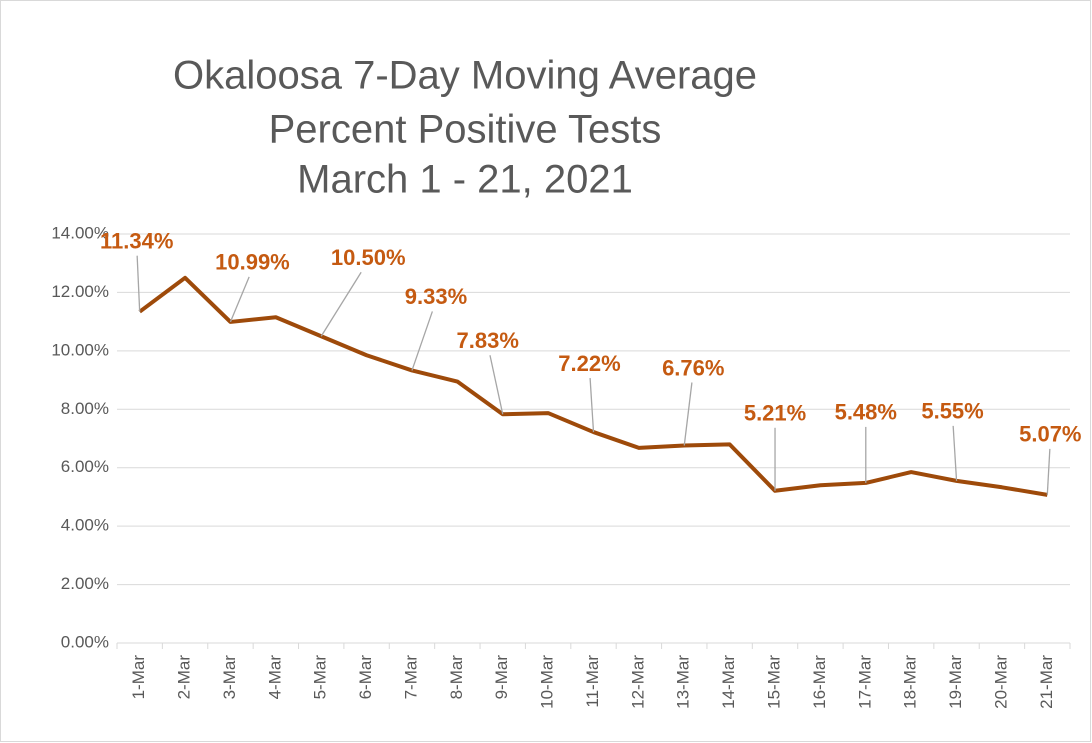 This screenshot has height=743, width=1092. I want to click on data-label: 5.07%, so click(1050, 434).